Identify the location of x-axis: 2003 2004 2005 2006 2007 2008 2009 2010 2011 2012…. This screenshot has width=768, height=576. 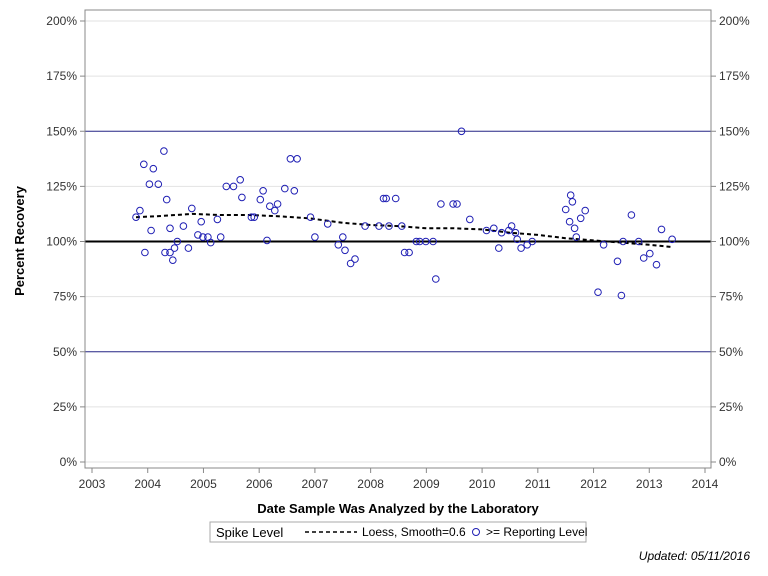
(399, 479).